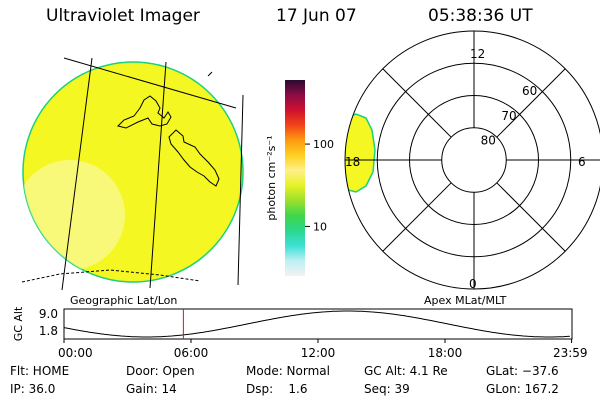 This screenshot has width=600, height=400. Describe the element at coordinates (387, 389) in the screenshot. I see `status-seq: Seq: 39` at that location.